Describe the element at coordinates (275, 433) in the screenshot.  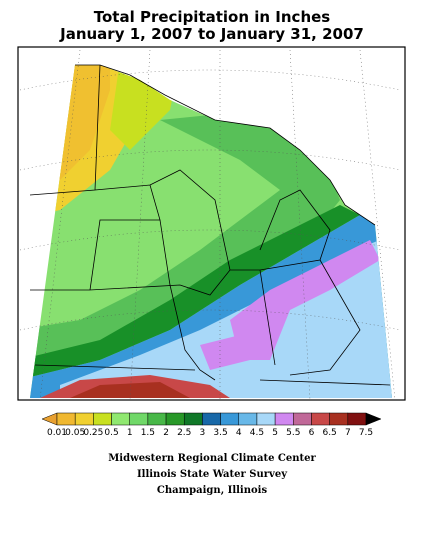
I see `legend-label: 5` at that location.